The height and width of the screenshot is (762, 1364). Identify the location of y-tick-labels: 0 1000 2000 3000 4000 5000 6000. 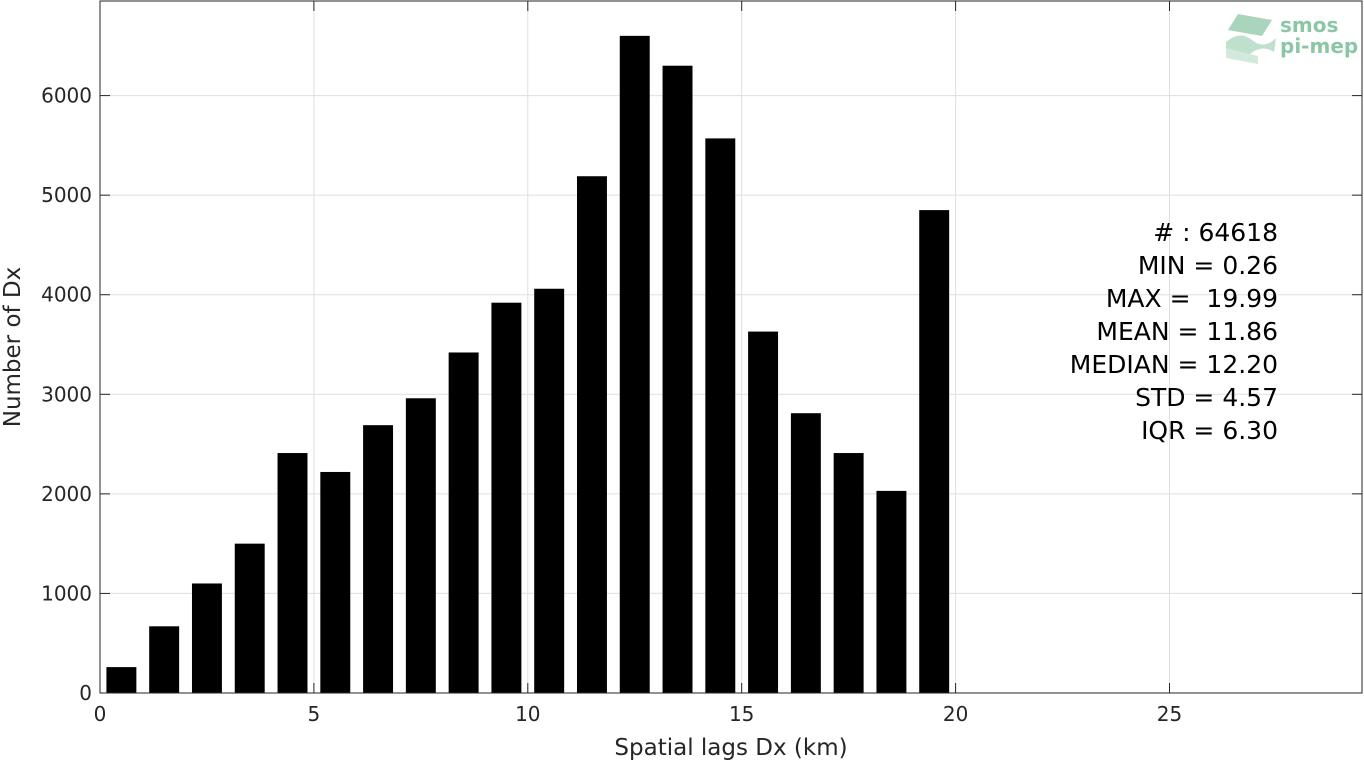
(66, 394).